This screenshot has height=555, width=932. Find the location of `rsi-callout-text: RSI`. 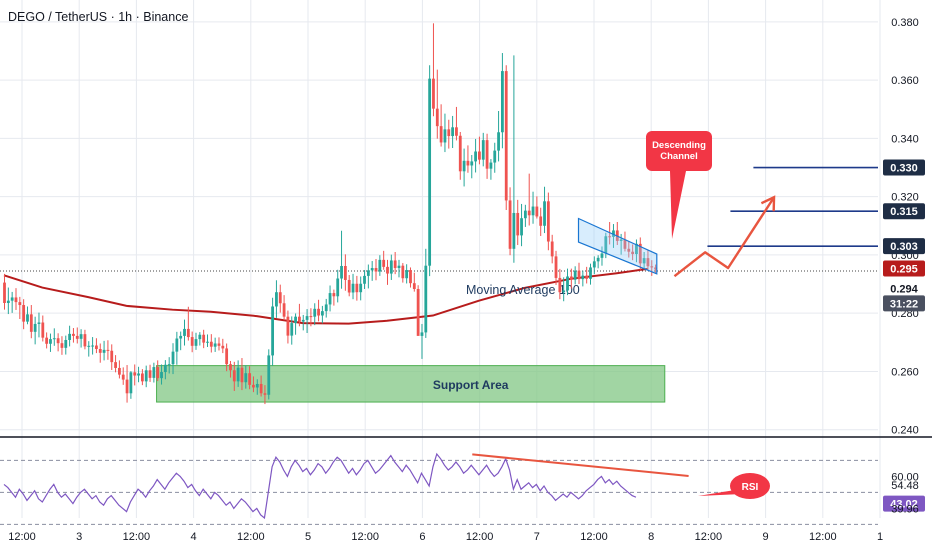

rsi-callout-text: RSI is located at coordinates (750, 487).